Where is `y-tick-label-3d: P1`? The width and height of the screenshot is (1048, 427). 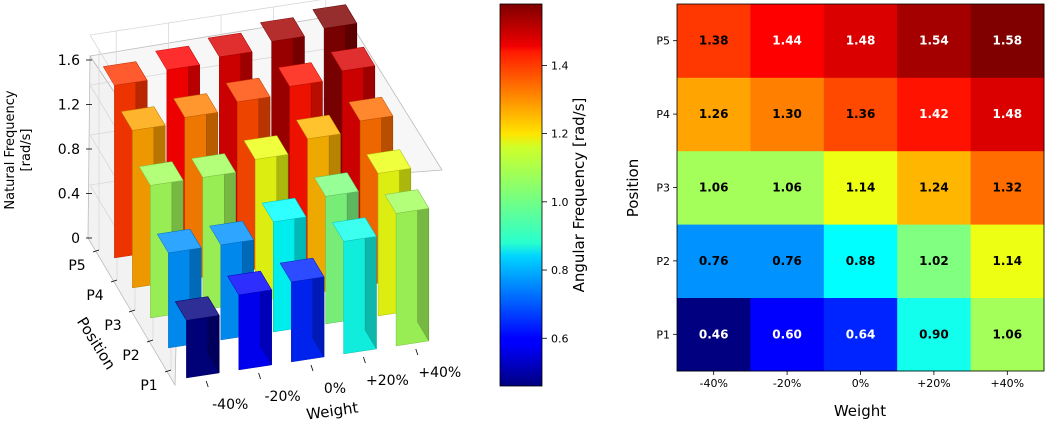
y-tick-label-3d: P1 is located at coordinates (148, 386).